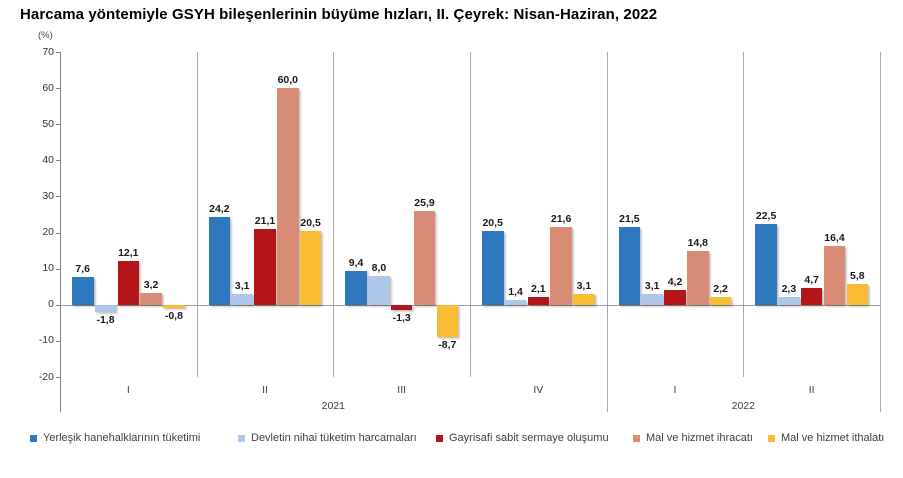 The height and width of the screenshot is (478, 903). What do you see at coordinates (122, 438) in the screenshot?
I see `legend-label: Yerleşik hanehalklarının tüketimi` at bounding box center [122, 438].